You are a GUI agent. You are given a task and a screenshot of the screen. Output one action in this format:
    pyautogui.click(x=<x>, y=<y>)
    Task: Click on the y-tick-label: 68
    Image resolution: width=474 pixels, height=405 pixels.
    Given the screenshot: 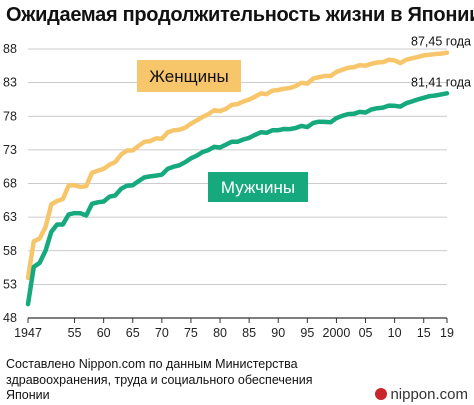 What is the action you would take?
    pyautogui.click(x=10, y=184)
    